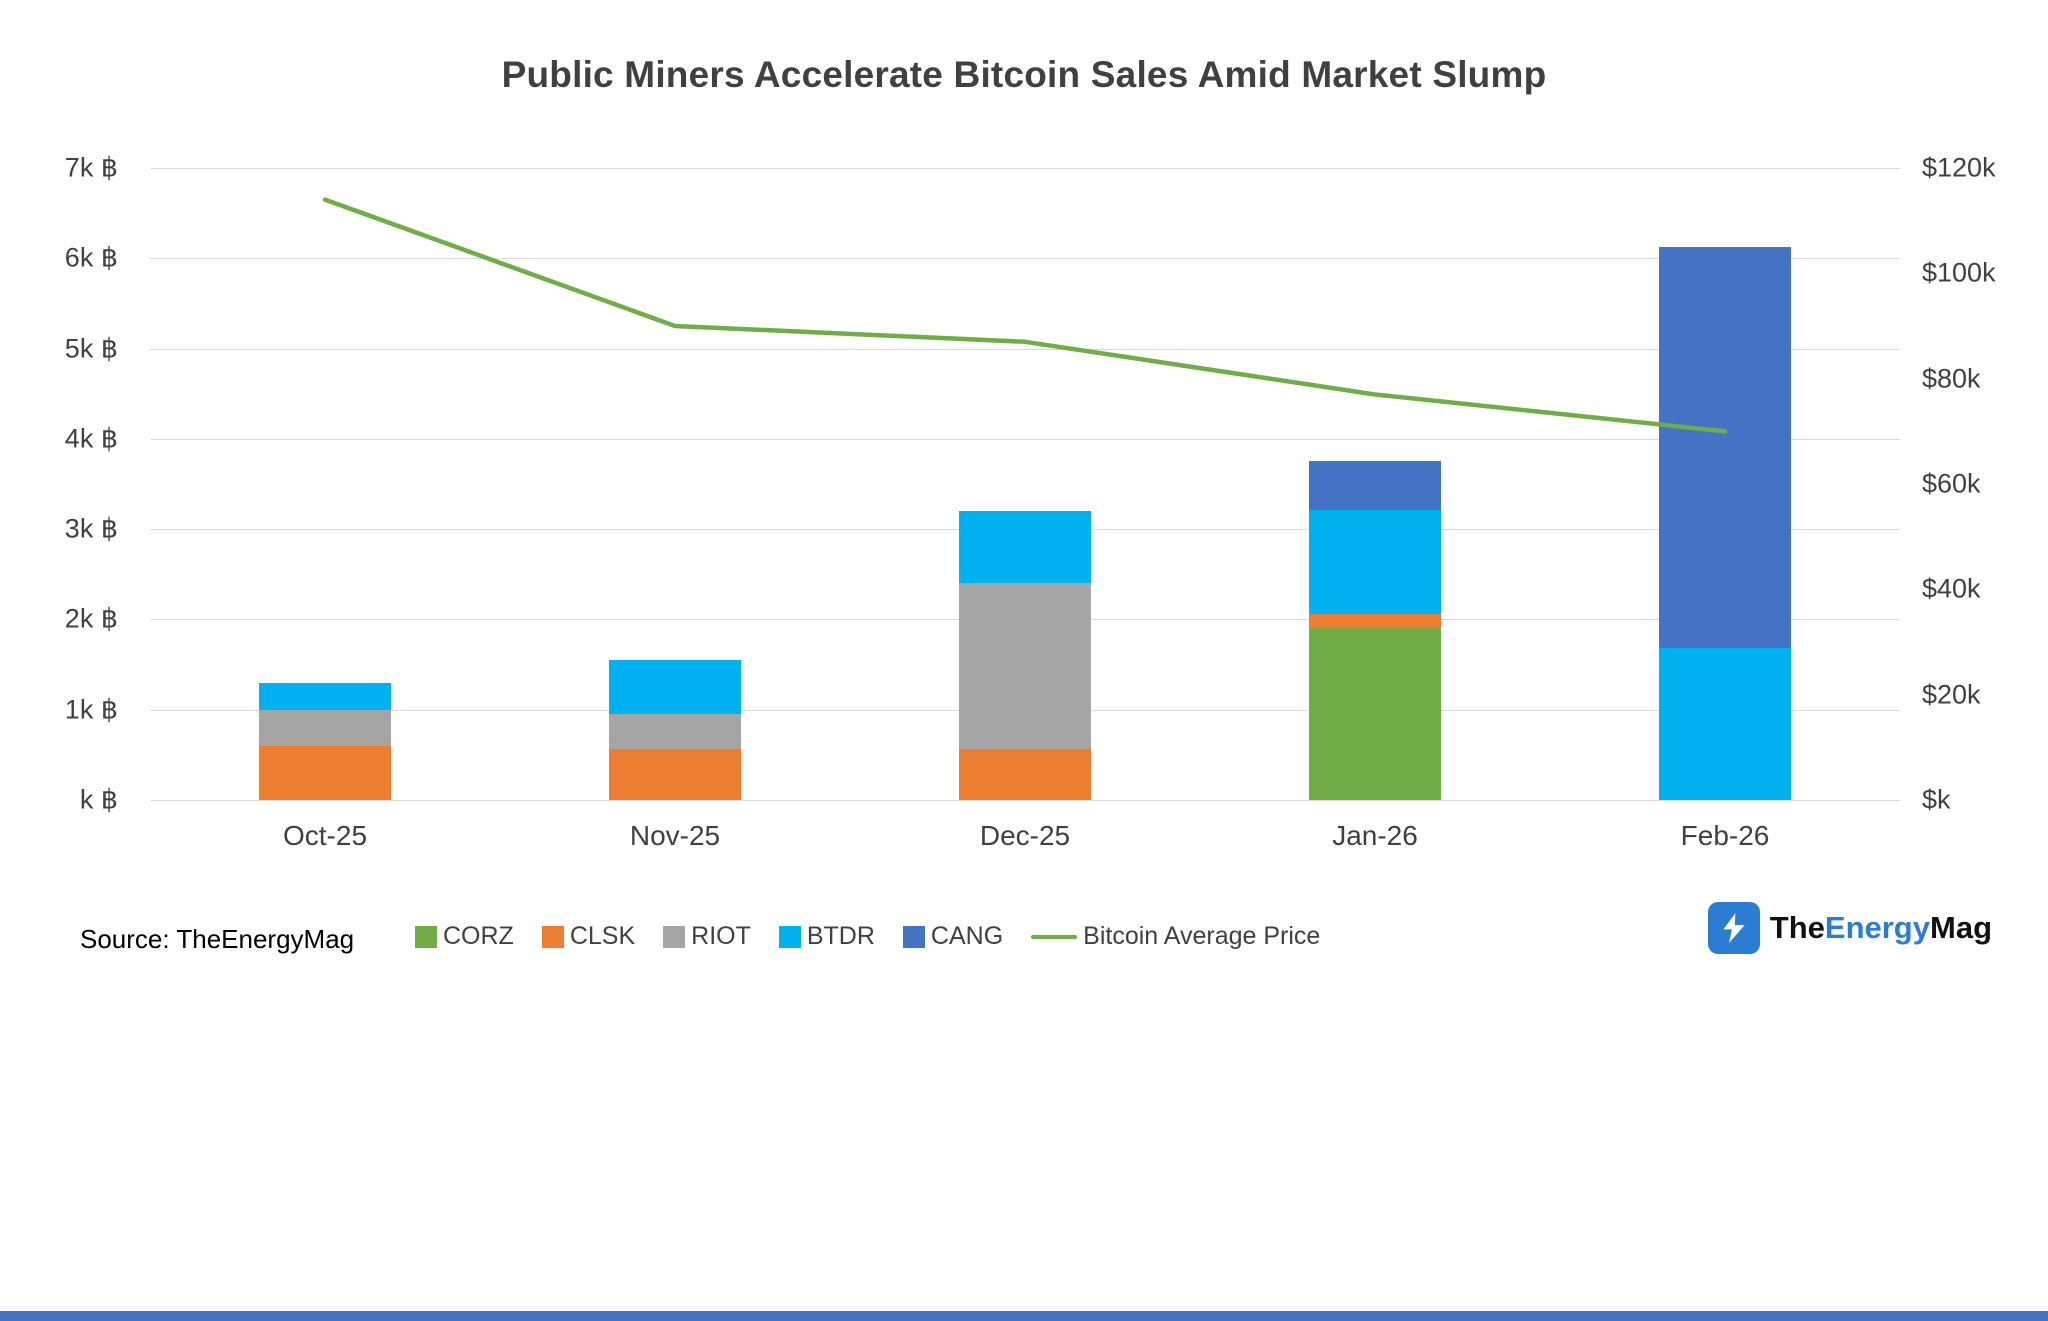  I want to click on x-axis-label: Dec-25, so click(1025, 835).